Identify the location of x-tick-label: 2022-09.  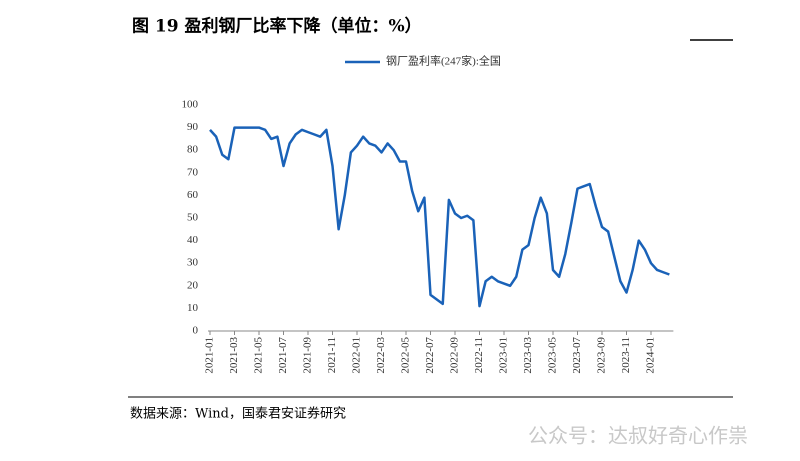
(455, 355).